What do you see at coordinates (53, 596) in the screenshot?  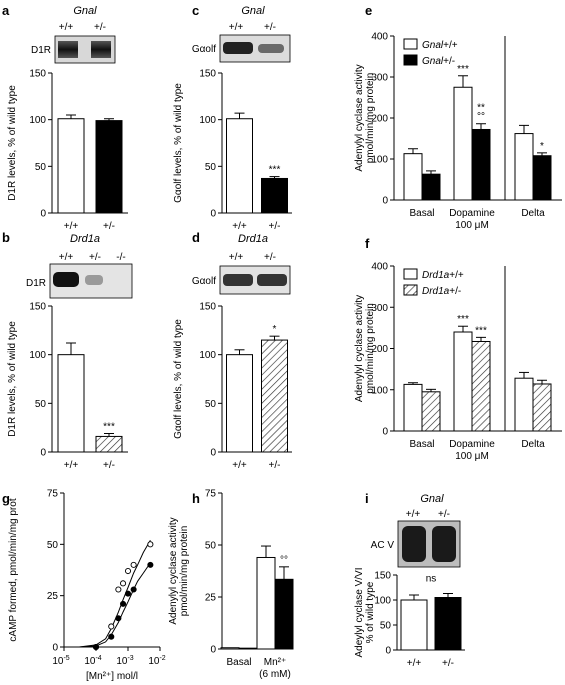 I see `y-tick-label-g-1: 25` at bounding box center [53, 596].